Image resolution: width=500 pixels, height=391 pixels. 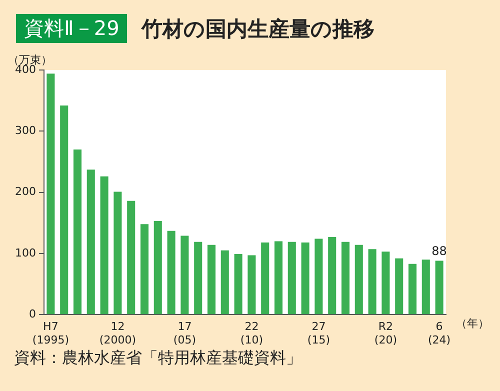 What do you see at coordinates (385, 333) in the screenshot?
I see `x-tick-label: R2 (20)` at bounding box center [385, 333].